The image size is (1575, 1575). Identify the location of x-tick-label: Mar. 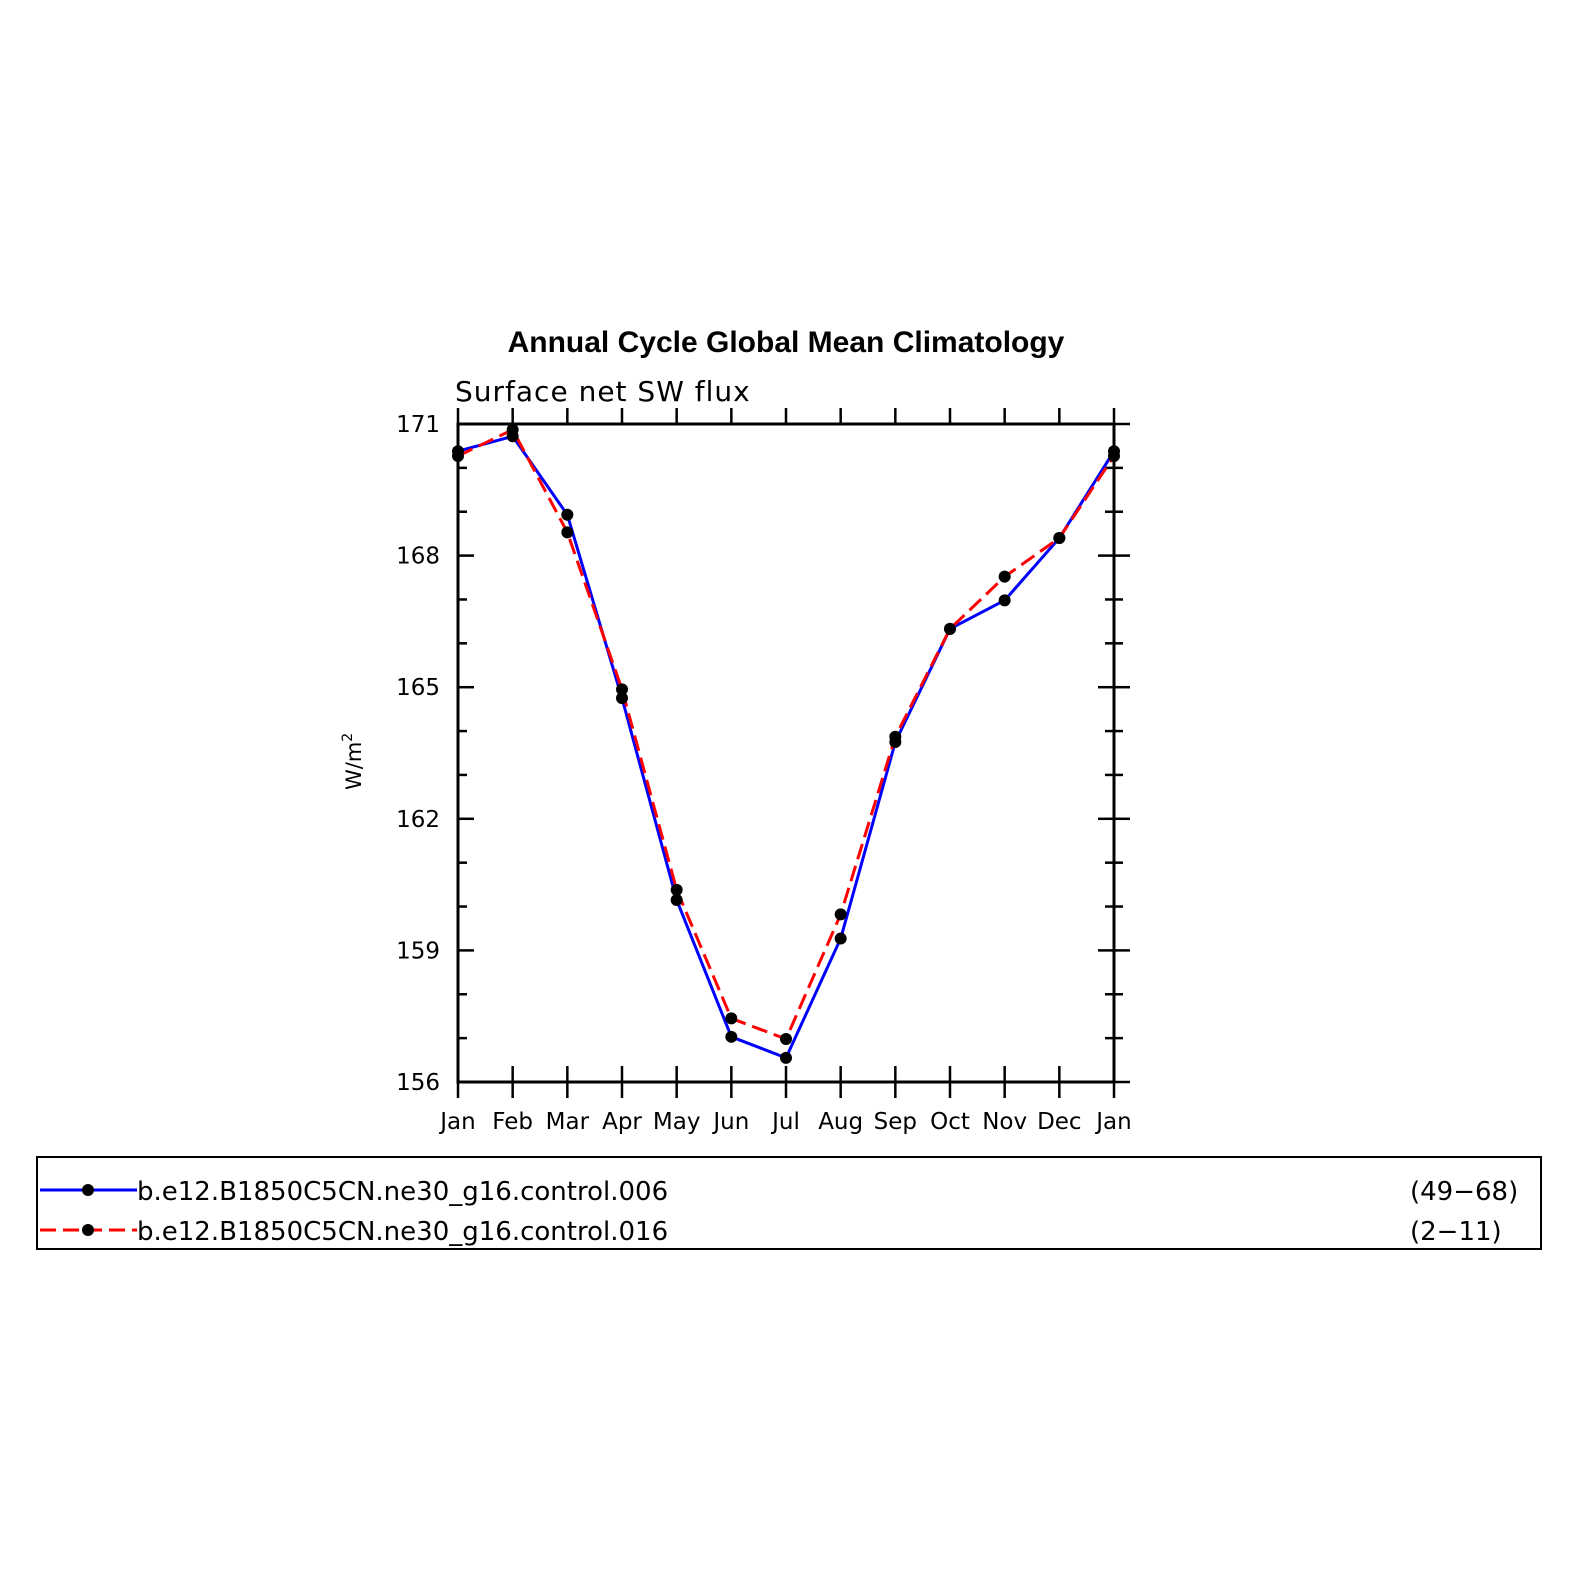
(568, 1122).